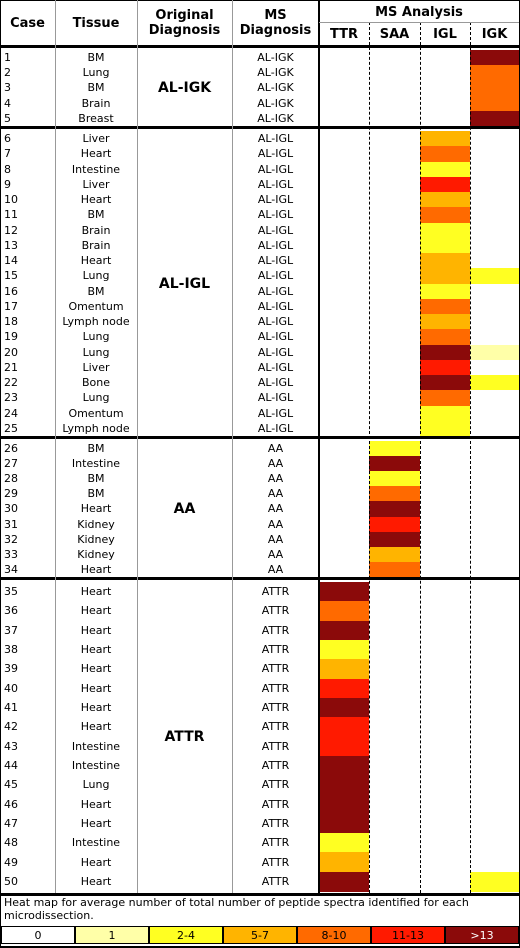  I want to click on case-number: 31, so click(11, 524).